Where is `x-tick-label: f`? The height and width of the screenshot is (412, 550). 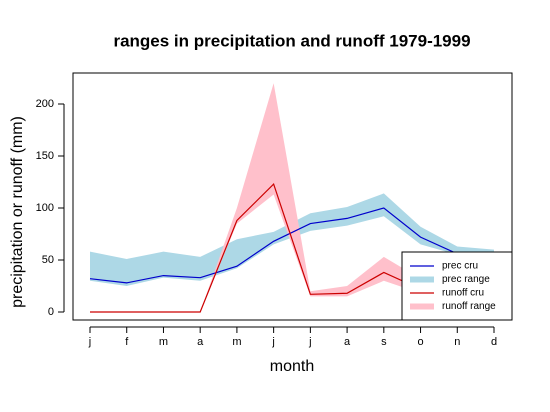
x-tick-label: f is located at coordinates (127, 342).